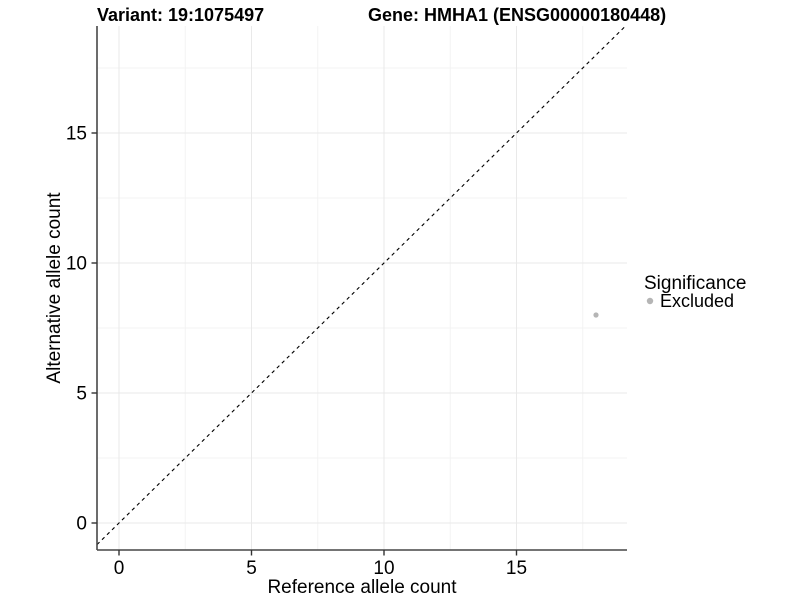  What do you see at coordinates (76, 134) in the screenshot?
I see `y-tick-label: 15` at bounding box center [76, 134].